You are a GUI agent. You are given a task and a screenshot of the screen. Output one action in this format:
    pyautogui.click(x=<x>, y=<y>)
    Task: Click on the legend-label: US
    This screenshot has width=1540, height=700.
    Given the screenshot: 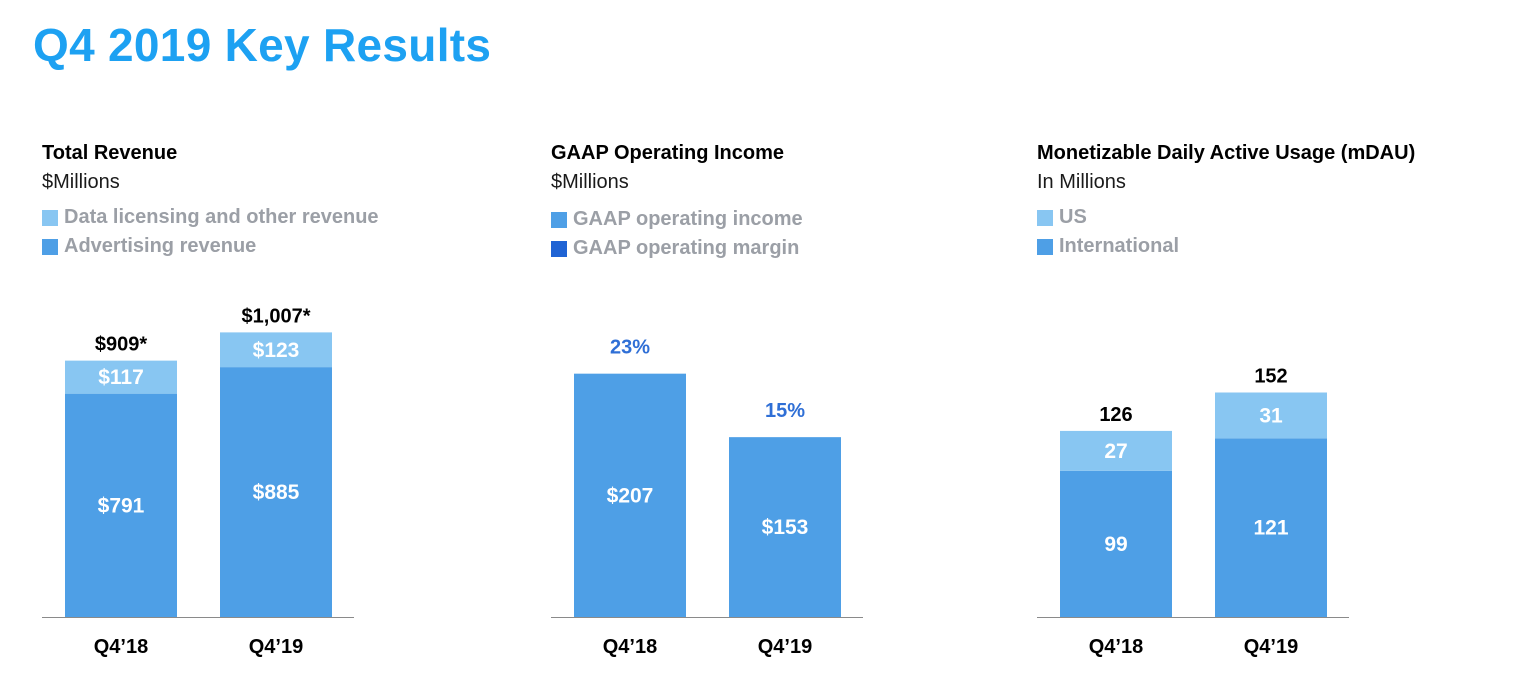 What is the action you would take?
    pyautogui.click(x=1073, y=217)
    